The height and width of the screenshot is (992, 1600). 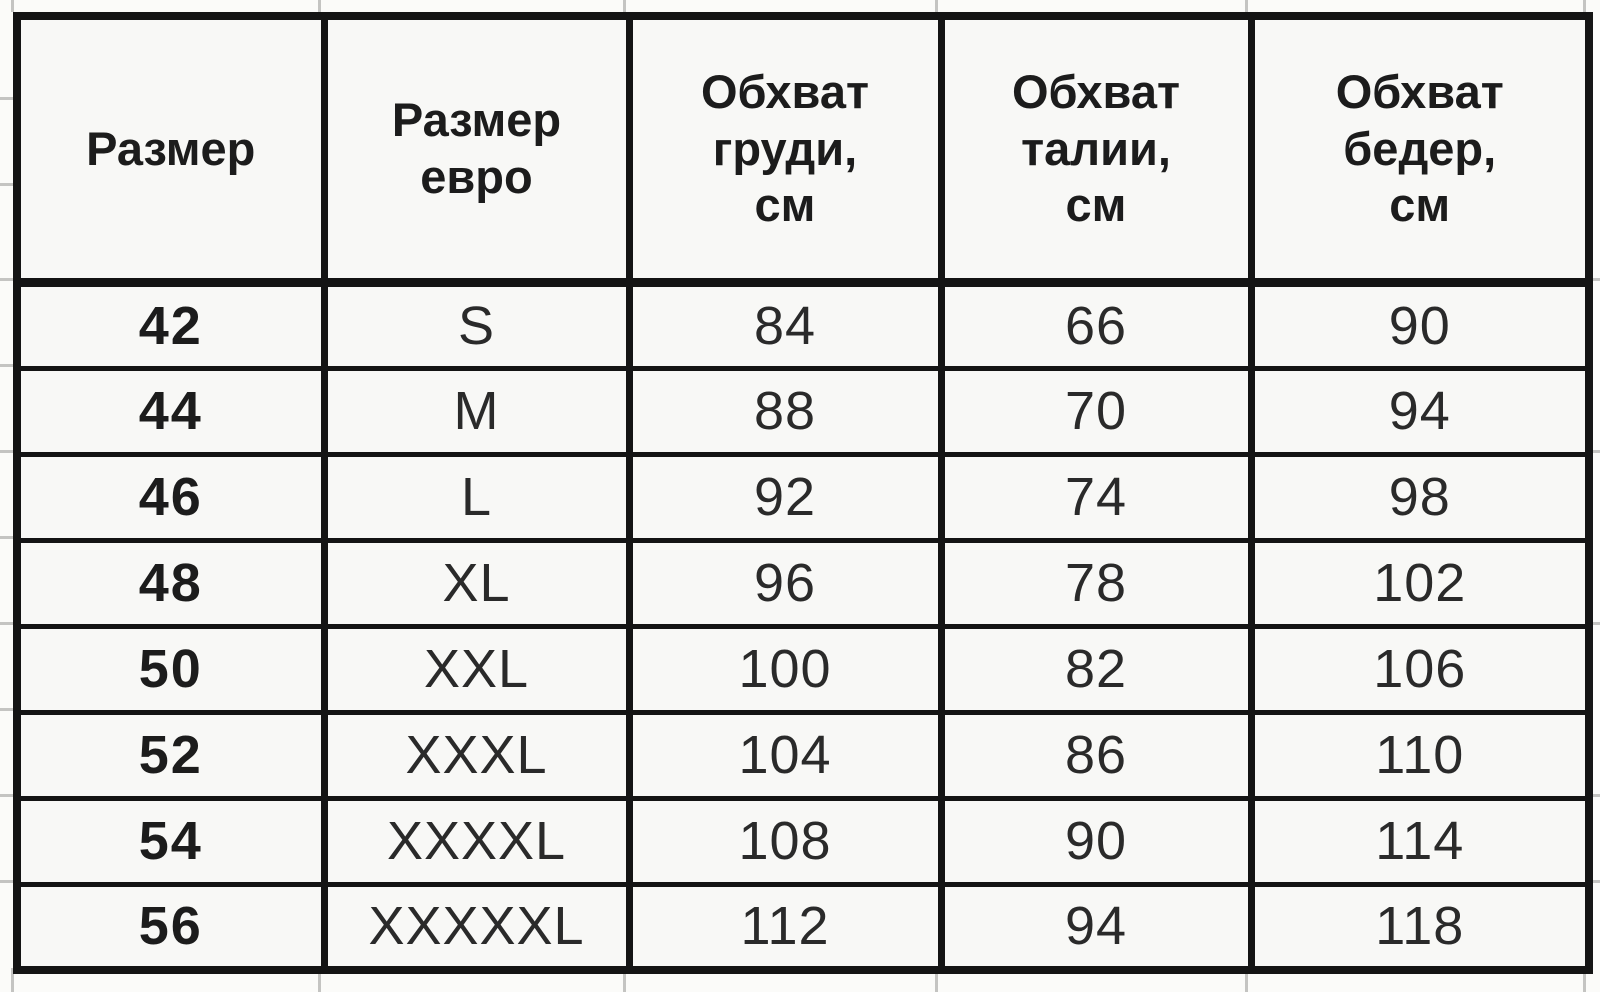 What do you see at coordinates (476, 497) in the screenshot?
I see `cell-euro: L` at bounding box center [476, 497].